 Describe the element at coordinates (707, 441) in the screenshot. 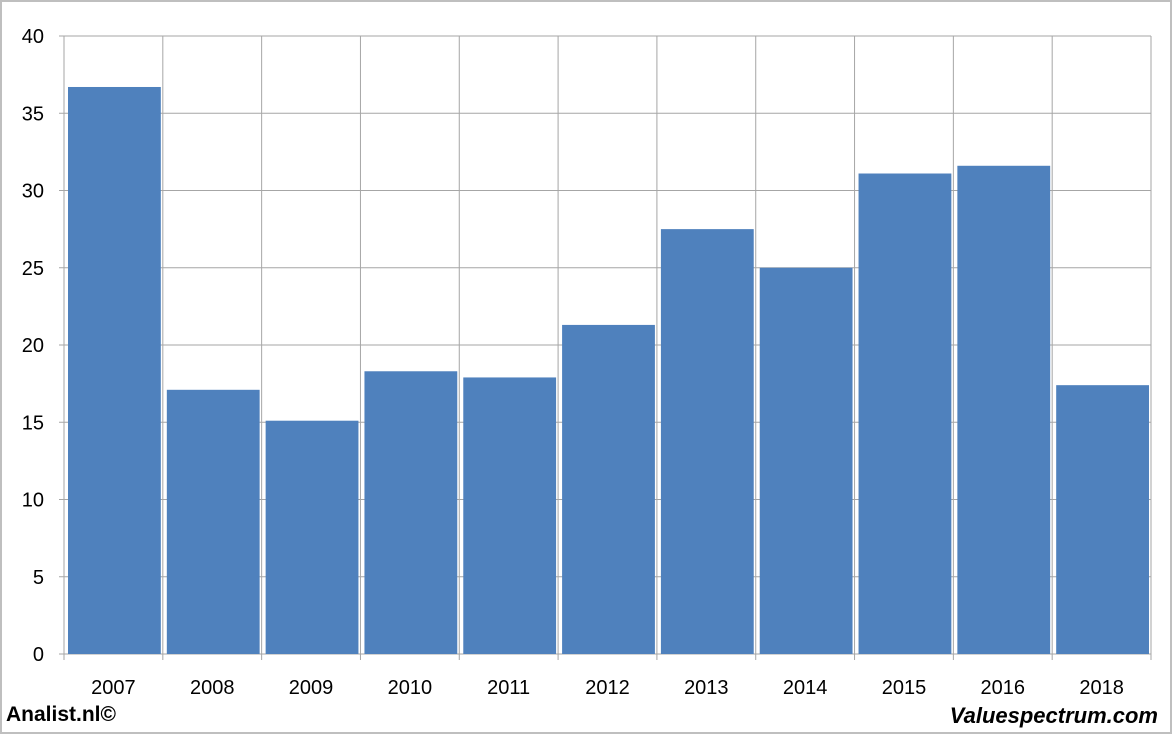

I see `bar-2013` at that location.